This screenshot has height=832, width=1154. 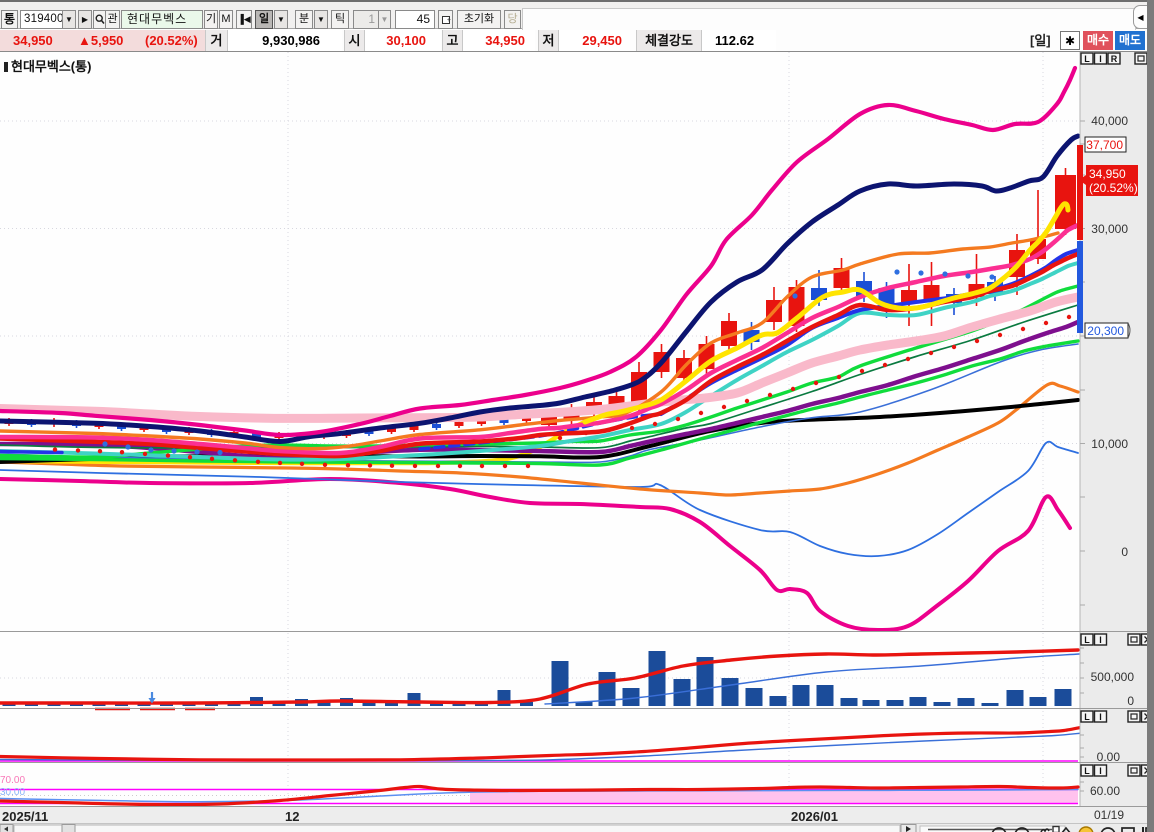 What do you see at coordinates (1109, 757) in the screenshot?
I see `svg-text: 0.00` at bounding box center [1109, 757].